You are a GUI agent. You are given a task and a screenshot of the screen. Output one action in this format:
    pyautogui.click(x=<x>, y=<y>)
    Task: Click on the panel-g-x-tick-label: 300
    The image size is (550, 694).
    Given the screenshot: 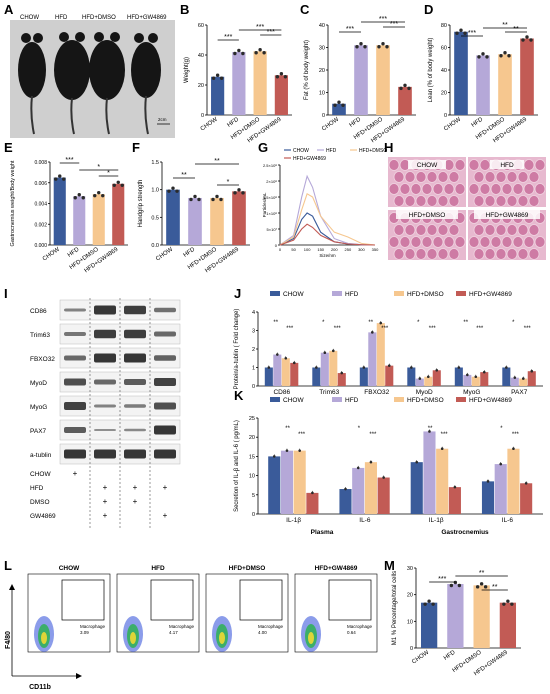 What is the action you would take?
    pyautogui.click(x=361, y=249)
    